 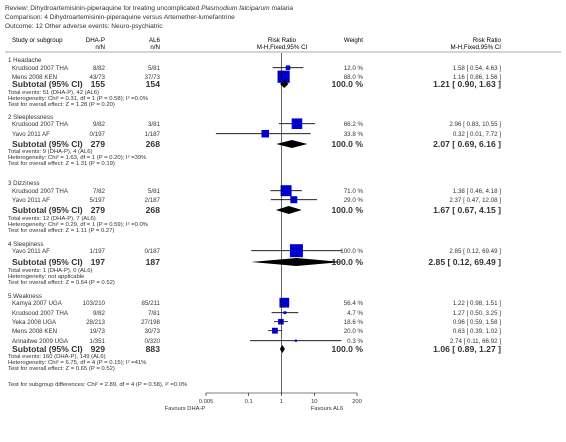 I want to click on study-name: Arinaitwe 2009 UGA, so click(x=40, y=341).